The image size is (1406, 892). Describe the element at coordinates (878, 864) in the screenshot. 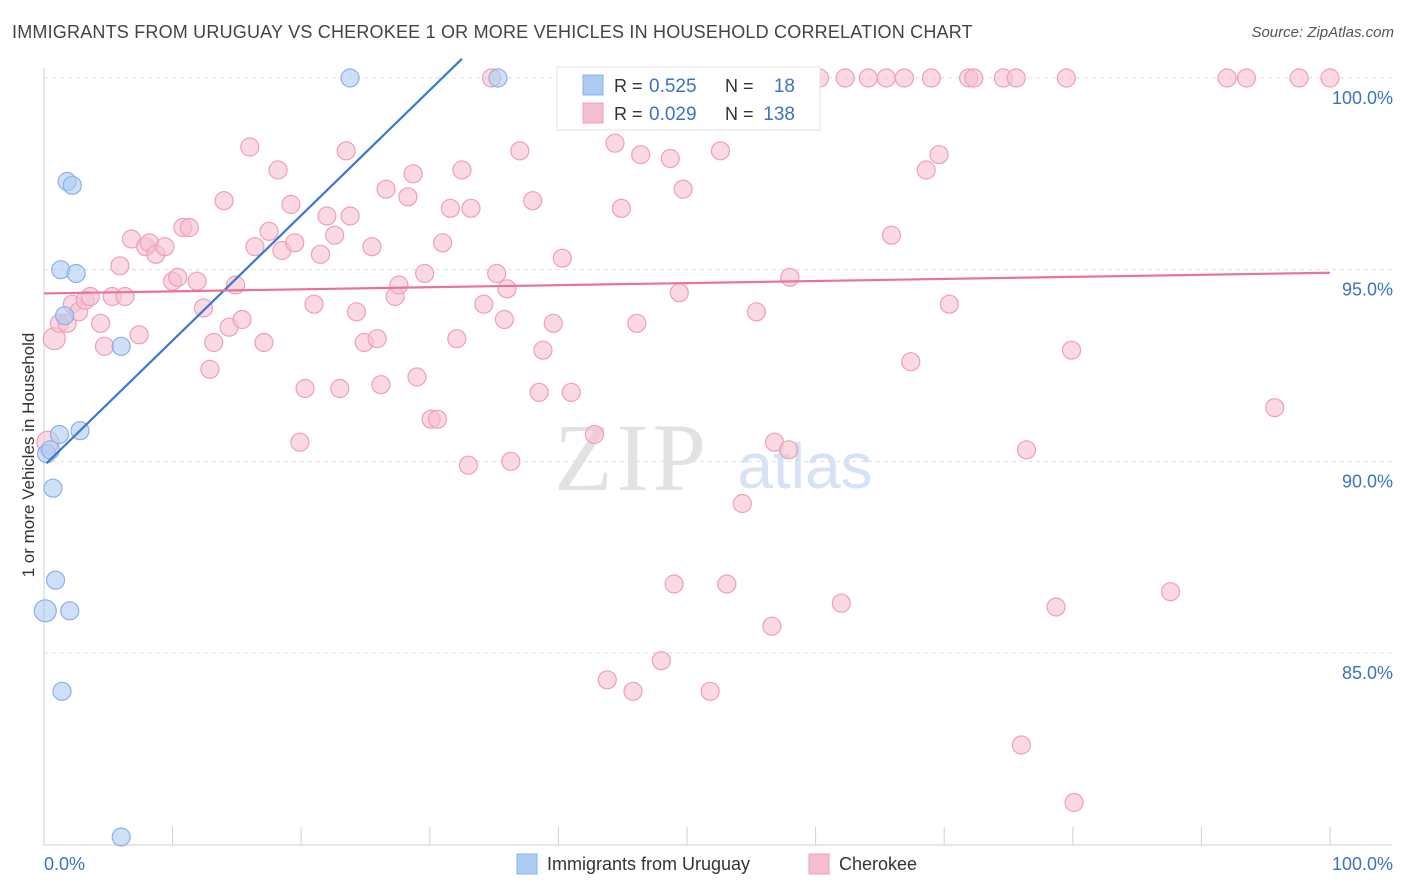

I see `legend-bottom-label-cherokee: Cherokee` at that location.